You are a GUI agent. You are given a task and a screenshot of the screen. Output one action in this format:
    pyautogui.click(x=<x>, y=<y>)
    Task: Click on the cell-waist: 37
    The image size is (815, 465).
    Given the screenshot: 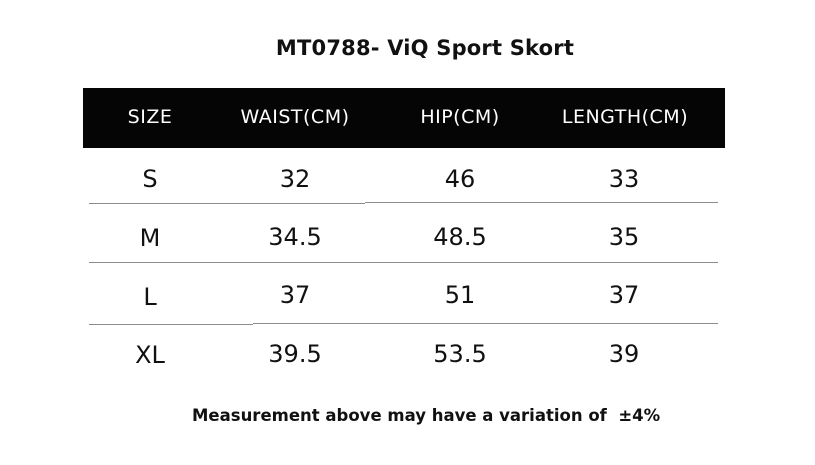 What is the action you would take?
    pyautogui.click(x=295, y=295)
    